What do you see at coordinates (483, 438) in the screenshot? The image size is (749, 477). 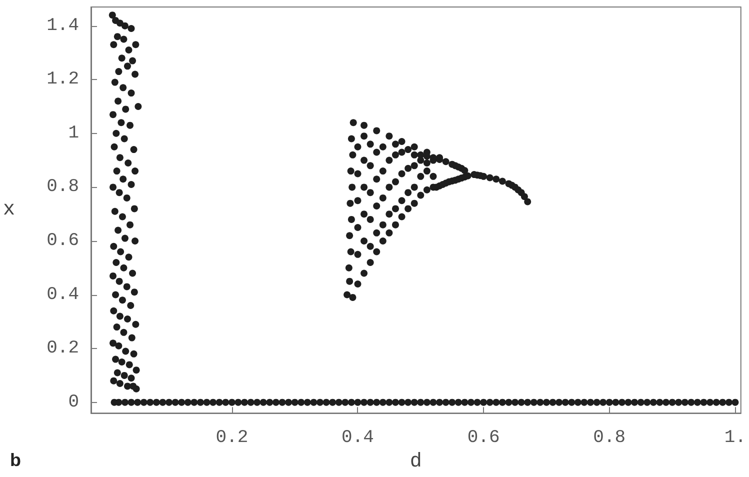 I see `x-tick-label: 0.6` at bounding box center [483, 438].